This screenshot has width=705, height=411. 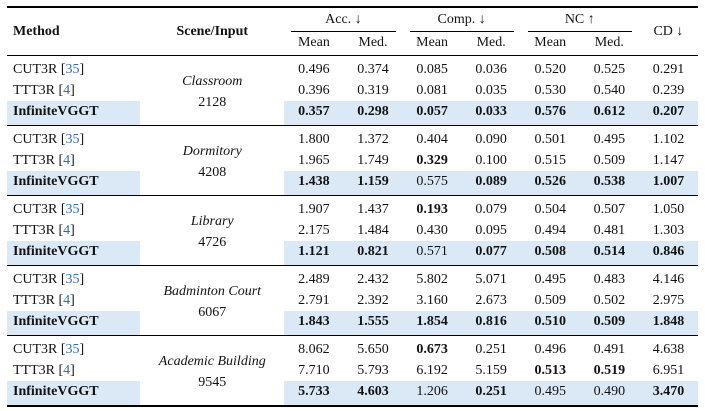 What do you see at coordinates (609, 370) in the screenshot?
I see `metric-value: 0.519` at bounding box center [609, 370].